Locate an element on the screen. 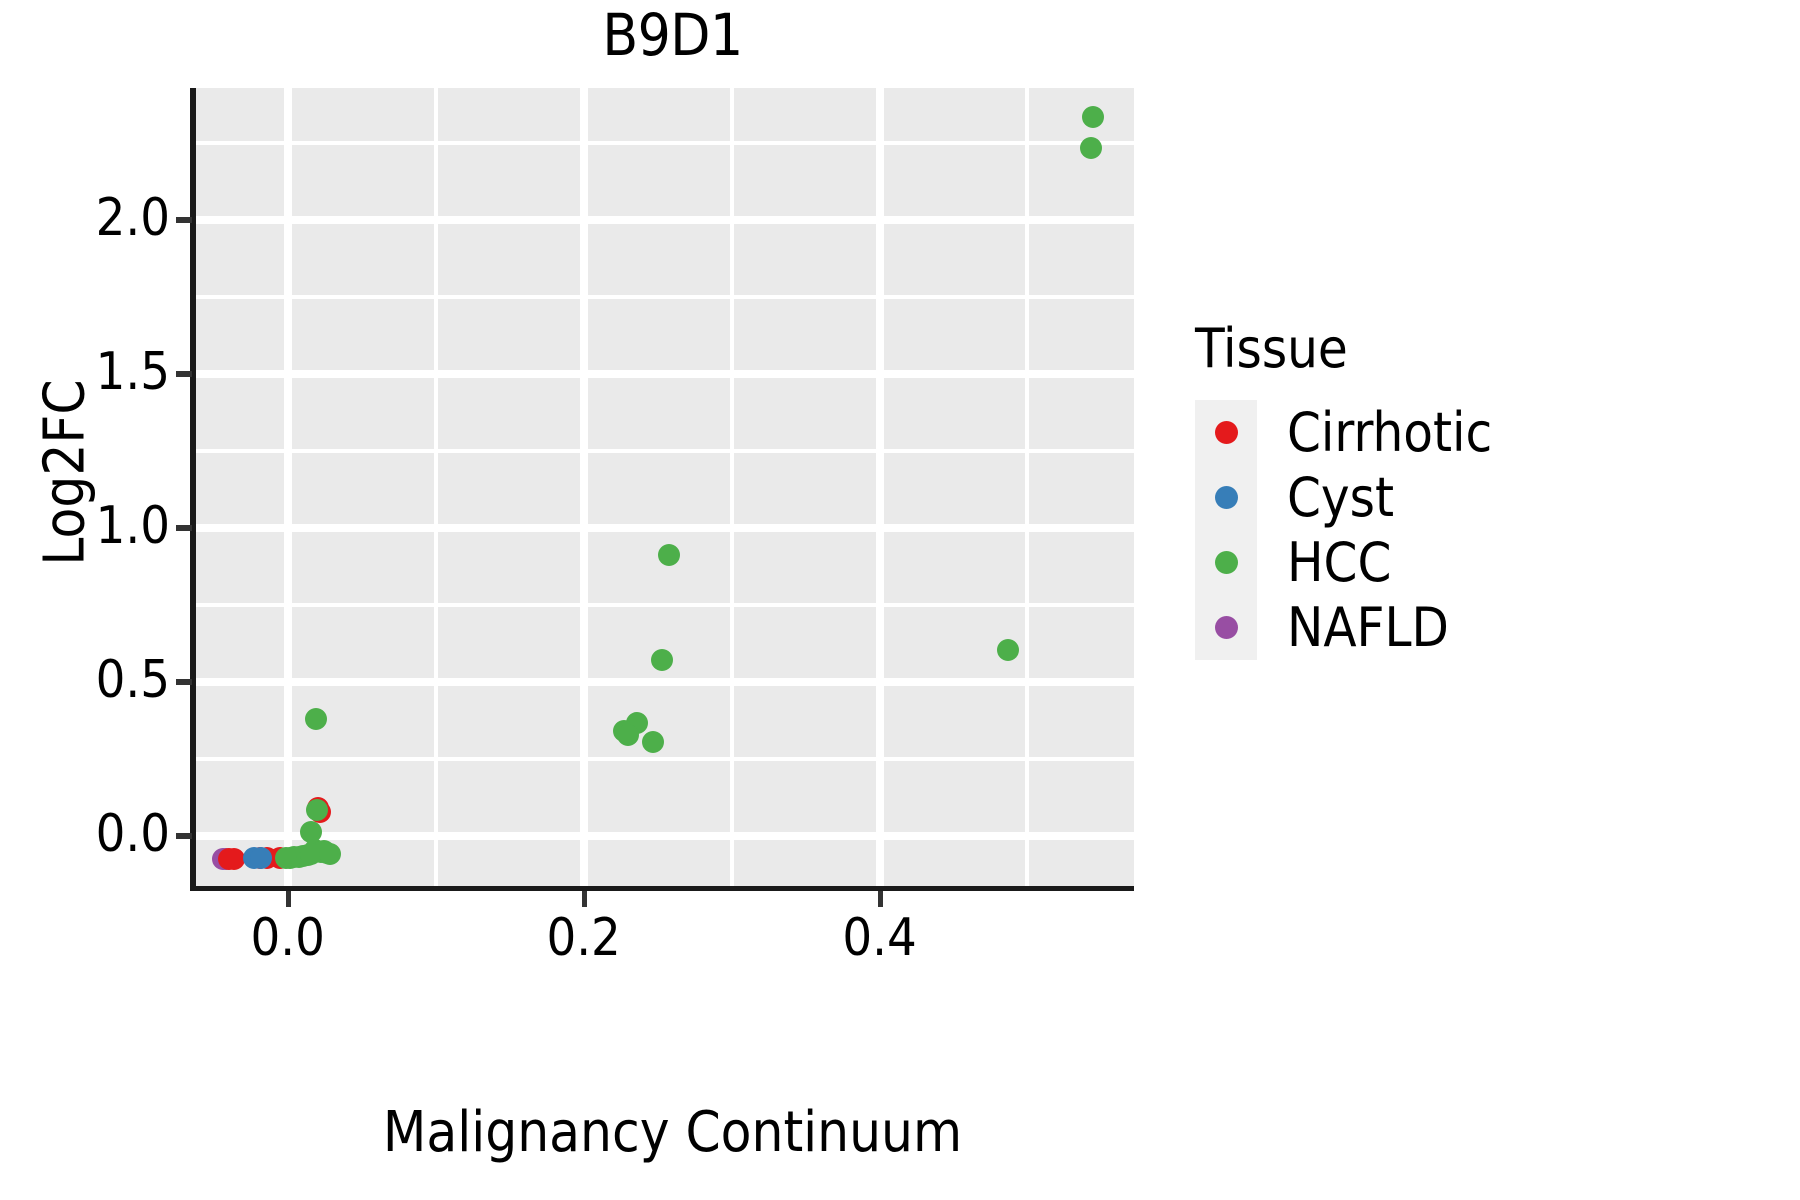  x-tick-label: 0.4 is located at coordinates (879, 938).